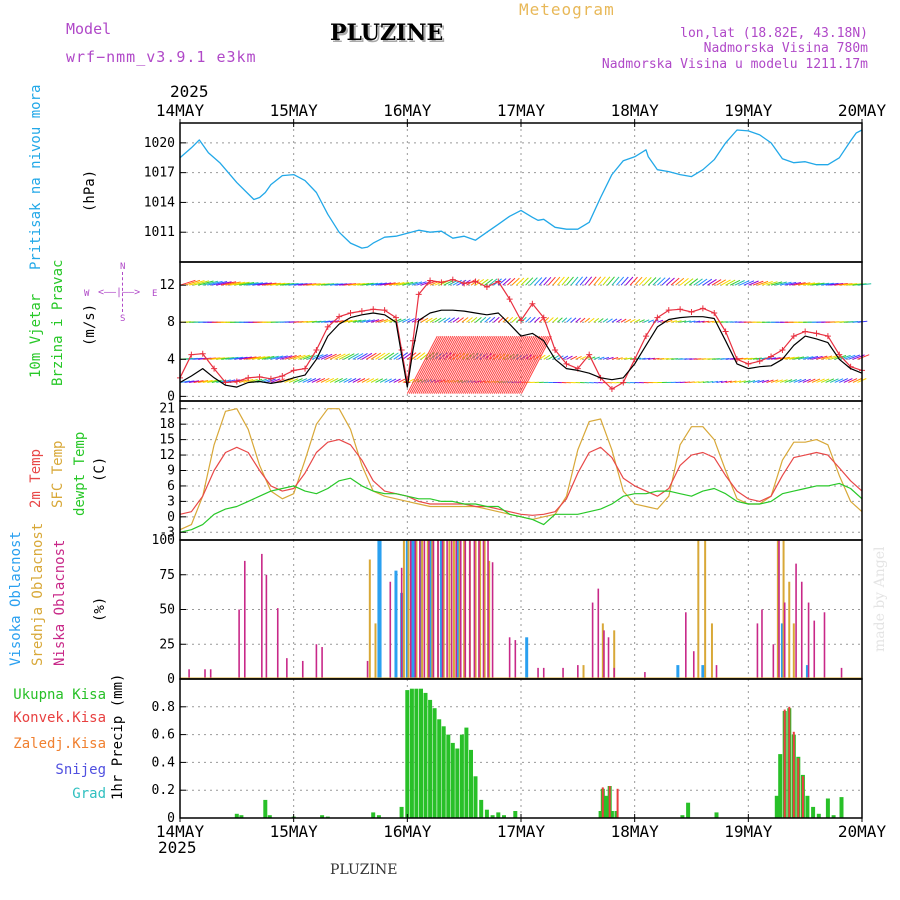 The width and height of the screenshot is (900, 900). I want to click on y-tick-label: 75, so click(167, 575).